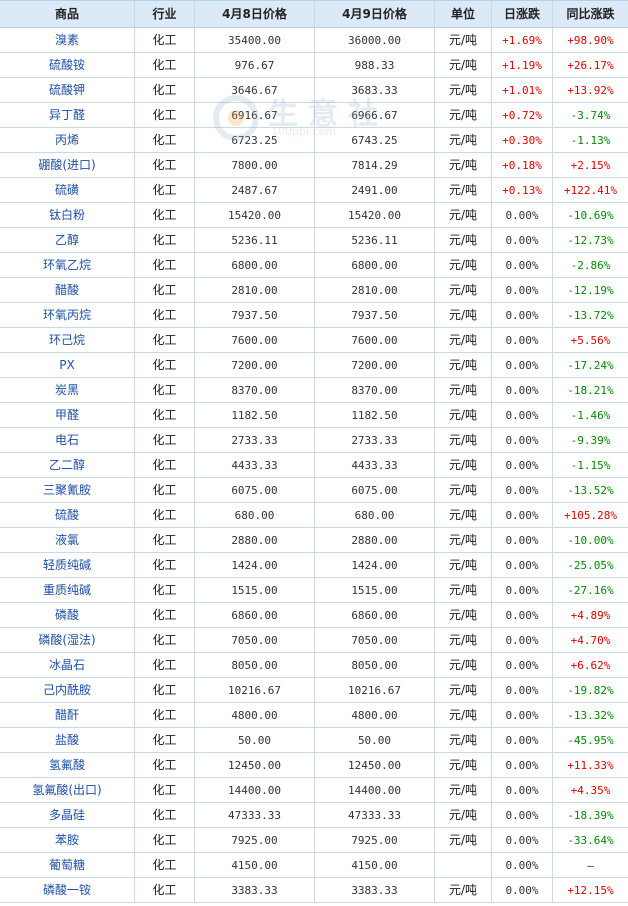 This screenshot has height=906, width=628. I want to click on commodity-name: 盐酸, so click(67, 740).